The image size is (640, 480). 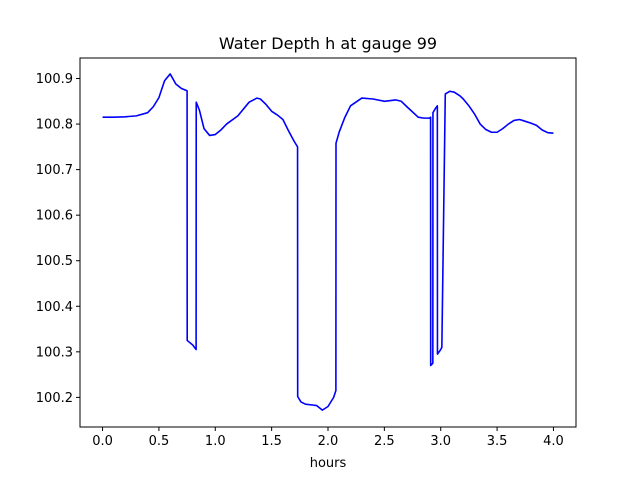 What do you see at coordinates (497, 441) in the screenshot?
I see `x-tick-label: 3.5` at bounding box center [497, 441].